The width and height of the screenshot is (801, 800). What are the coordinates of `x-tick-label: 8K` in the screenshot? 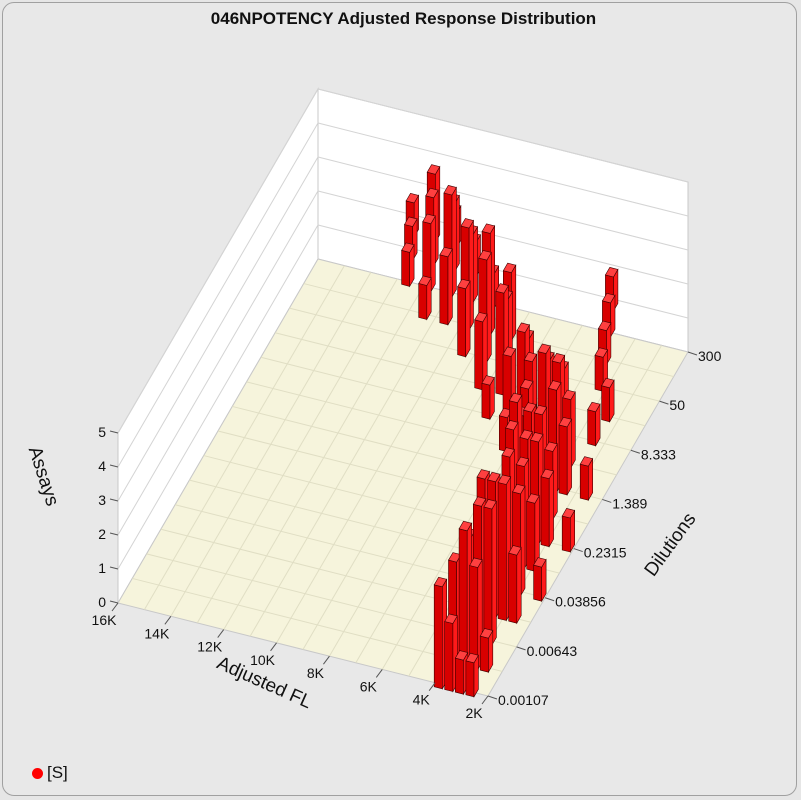 It's located at (316, 673).